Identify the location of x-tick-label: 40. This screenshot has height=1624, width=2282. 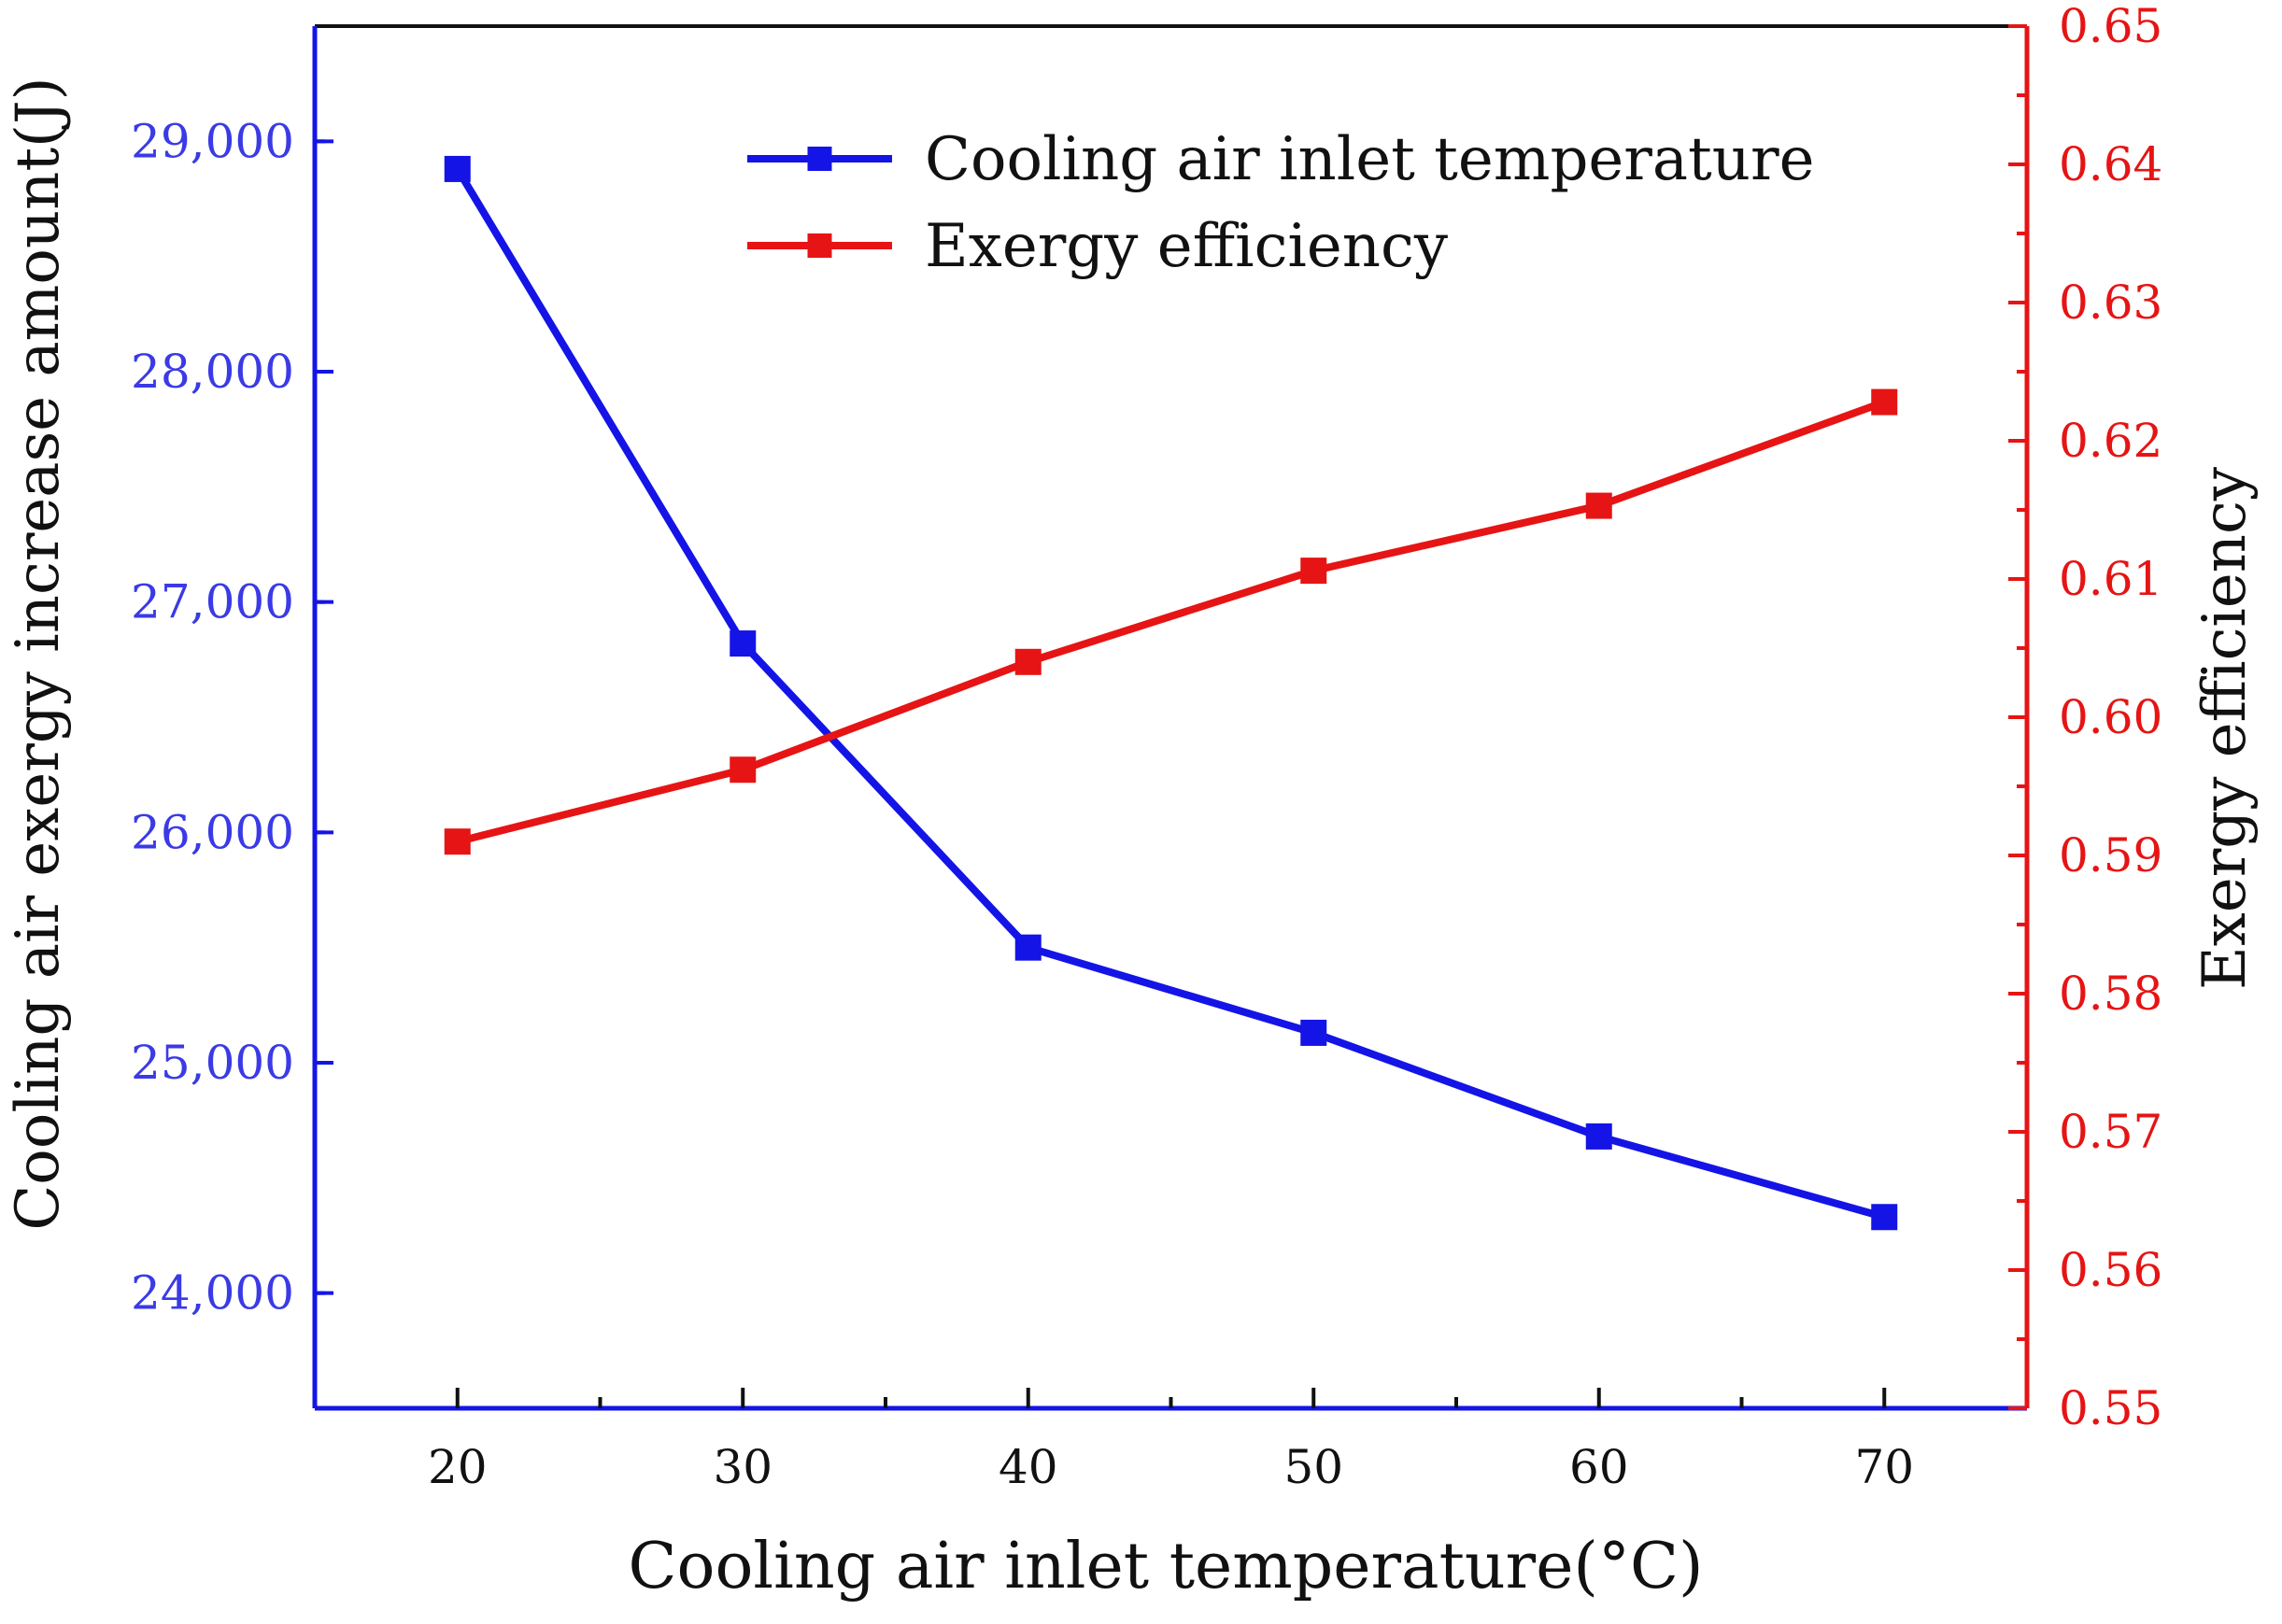
(1028, 1467).